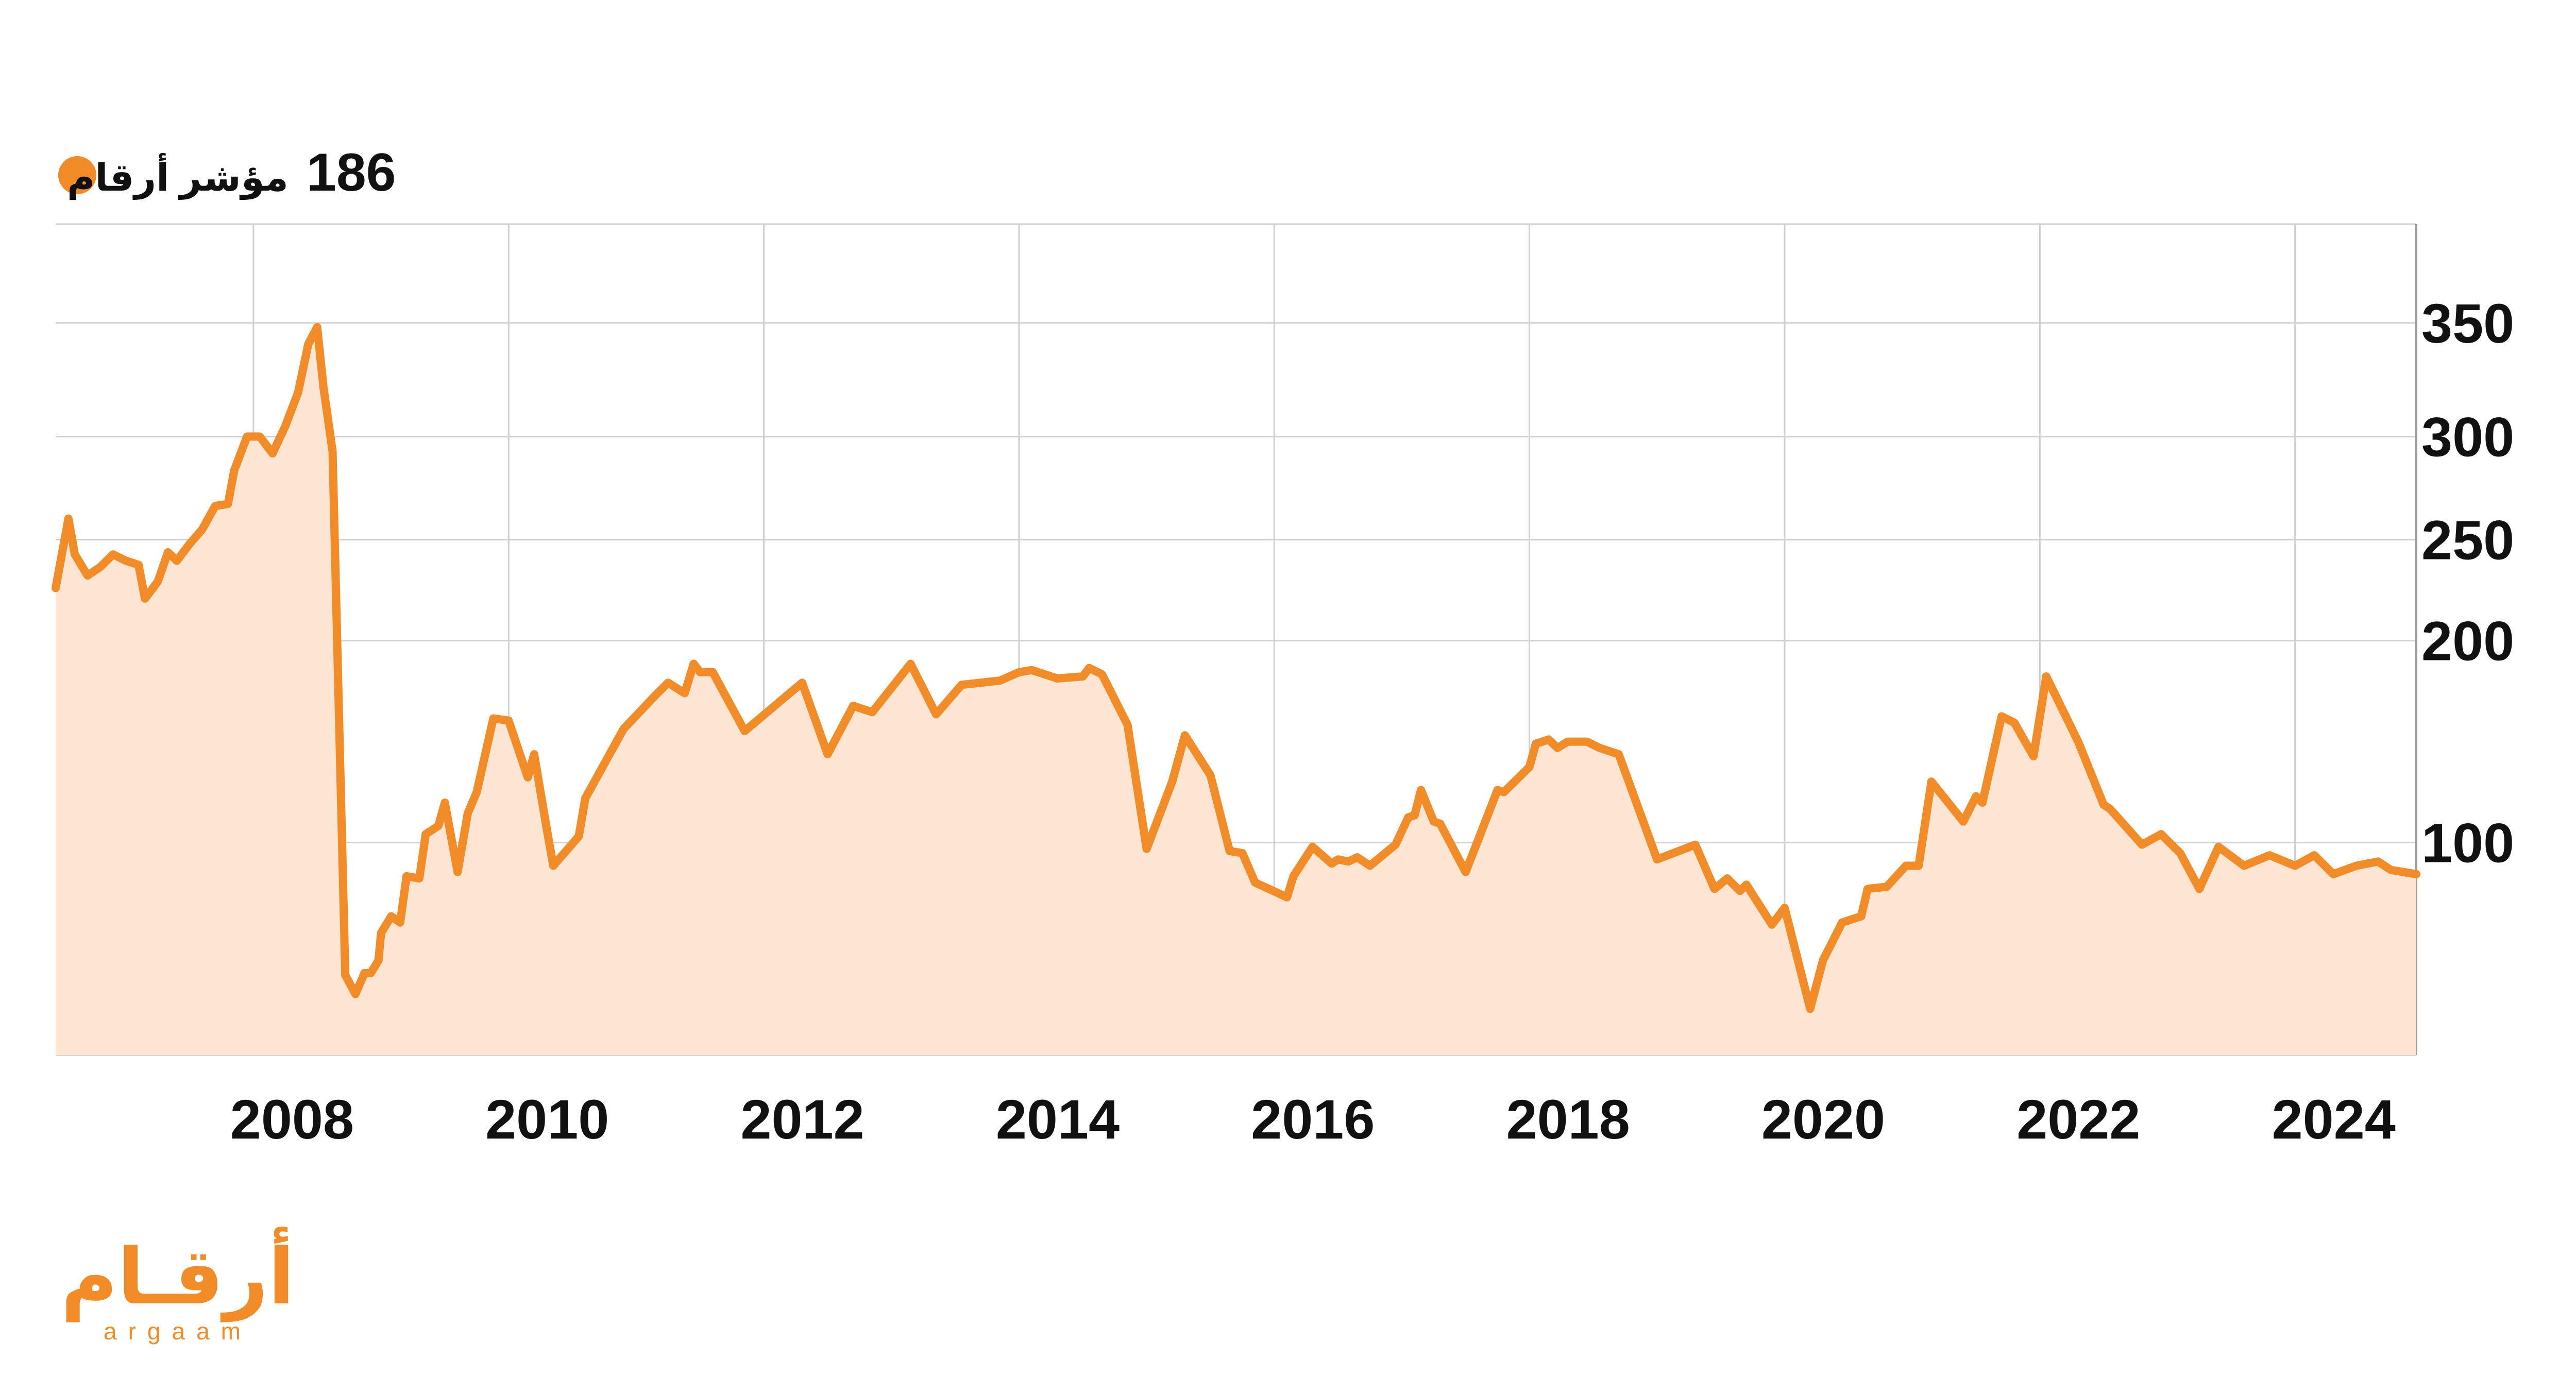 The width and height of the screenshot is (2576, 1392). Describe the element at coordinates (2467, 540) in the screenshot. I see `y-tick-label: 250` at that location.